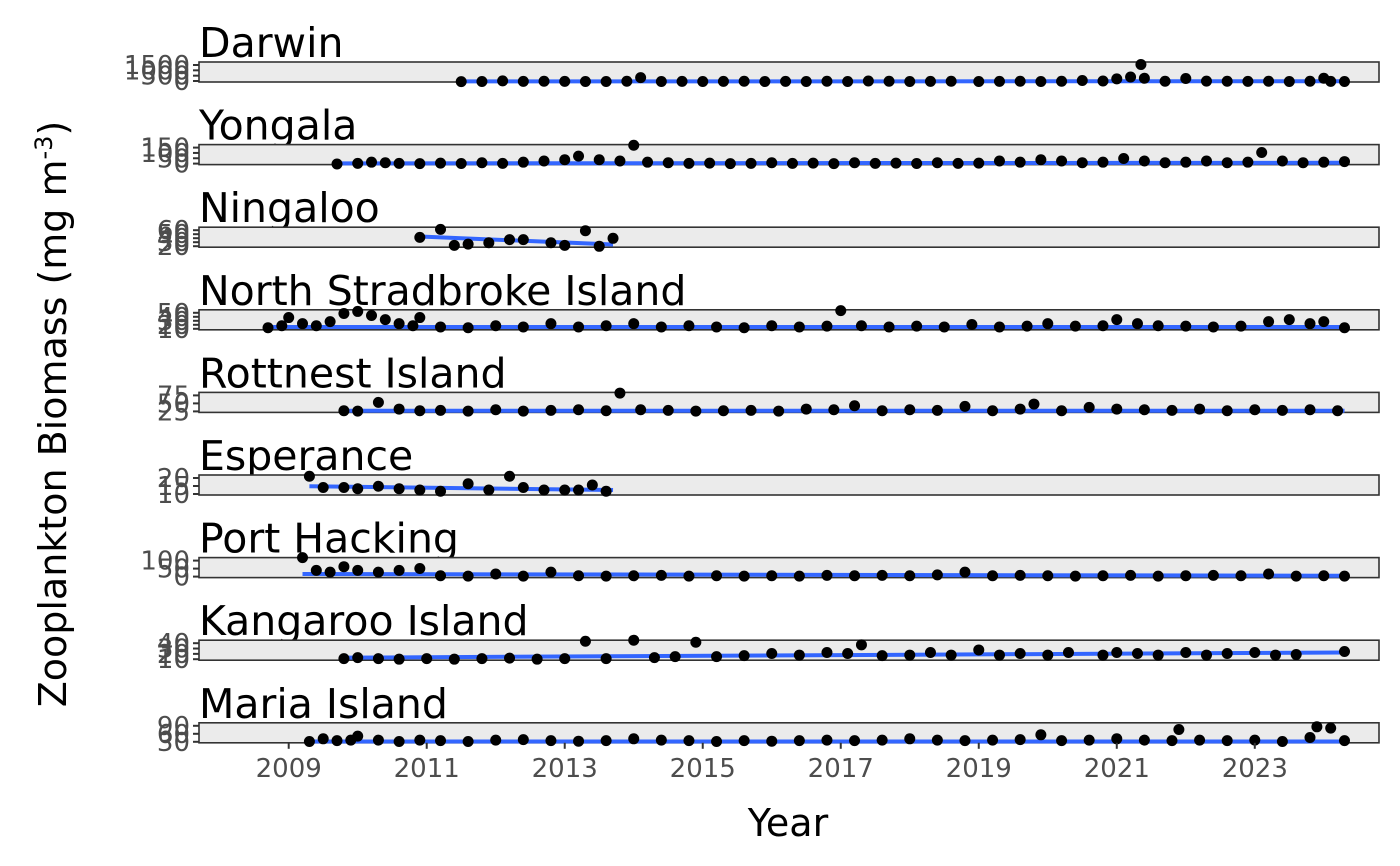 The image size is (1400, 866). What do you see at coordinates (841, 163) in the screenshot?
I see `trend-line` at bounding box center [841, 163].